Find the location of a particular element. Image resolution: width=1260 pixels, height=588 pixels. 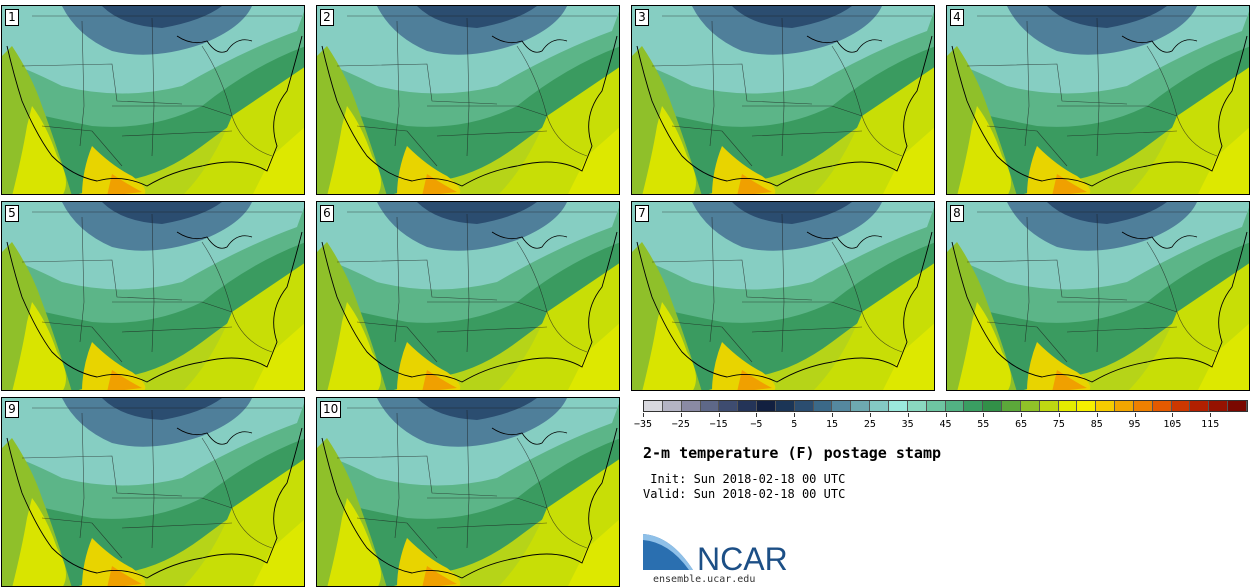

colorbar-tick-label: −15 is located at coordinates (718, 424).